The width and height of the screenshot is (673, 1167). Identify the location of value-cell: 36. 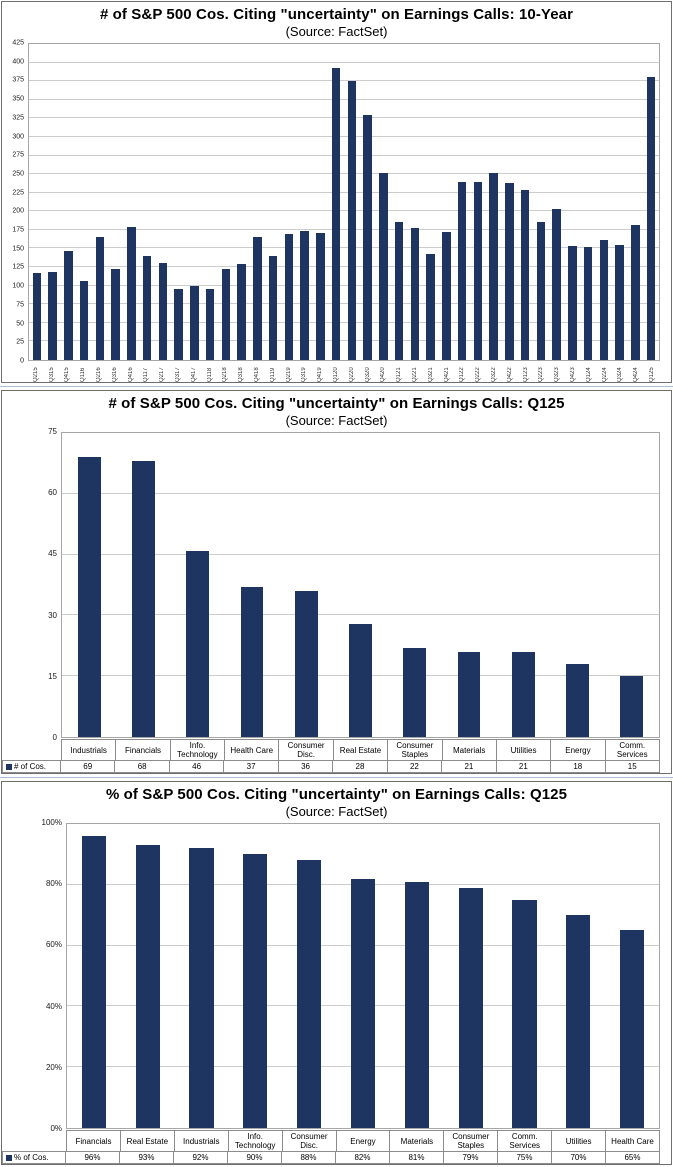
(305, 766).